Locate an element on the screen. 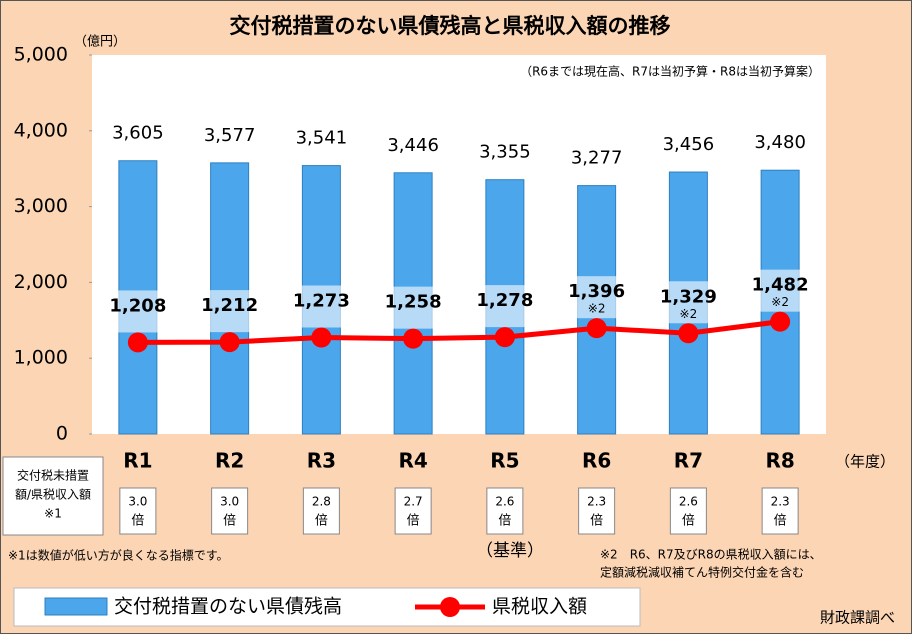 The height and width of the screenshot is (634, 912). chart-title: 交付税措置のない県債残高と県税収入額の推移 is located at coordinates (450, 26).